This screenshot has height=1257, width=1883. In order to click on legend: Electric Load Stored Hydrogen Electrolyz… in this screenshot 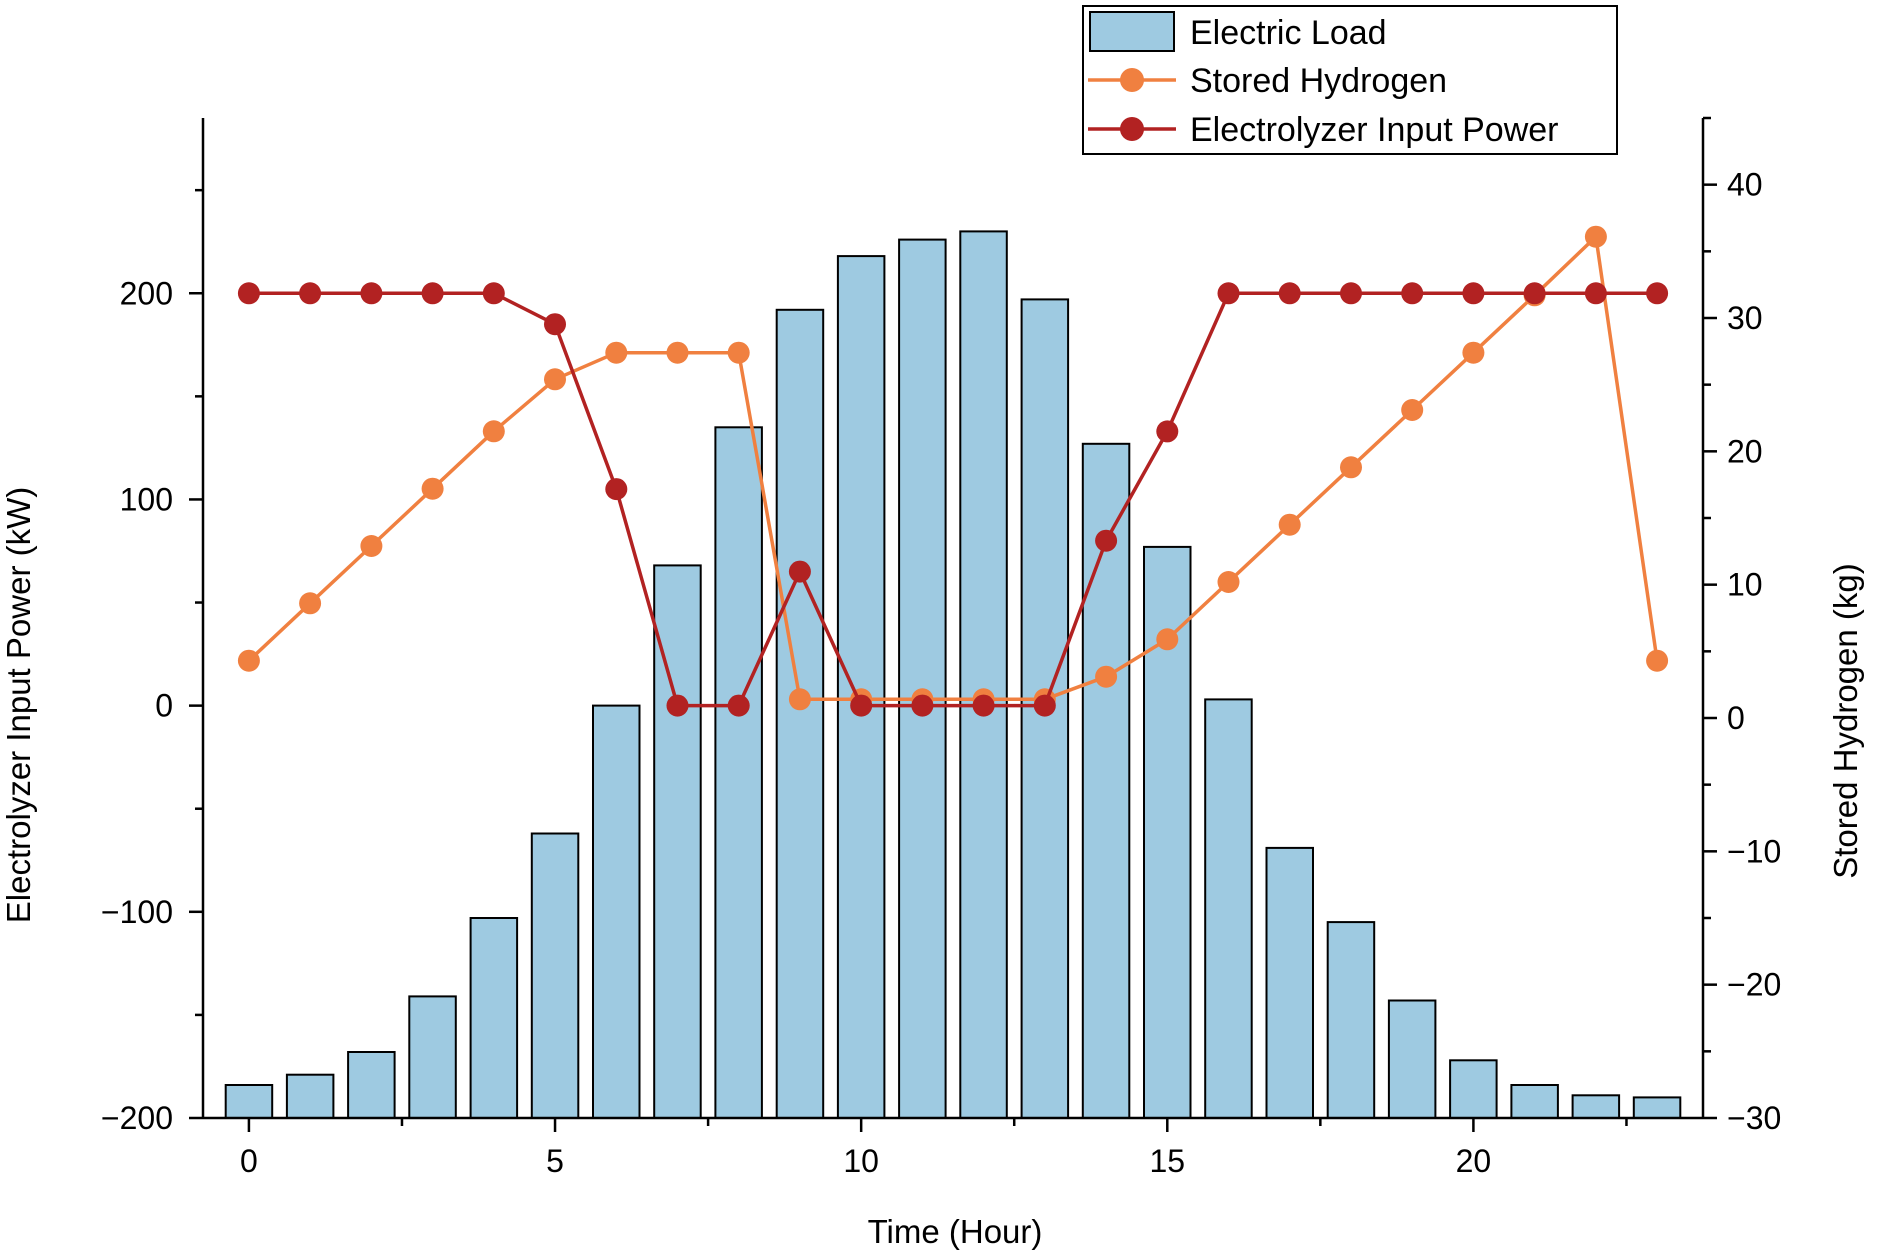, I will do `click(1350, 80)`.